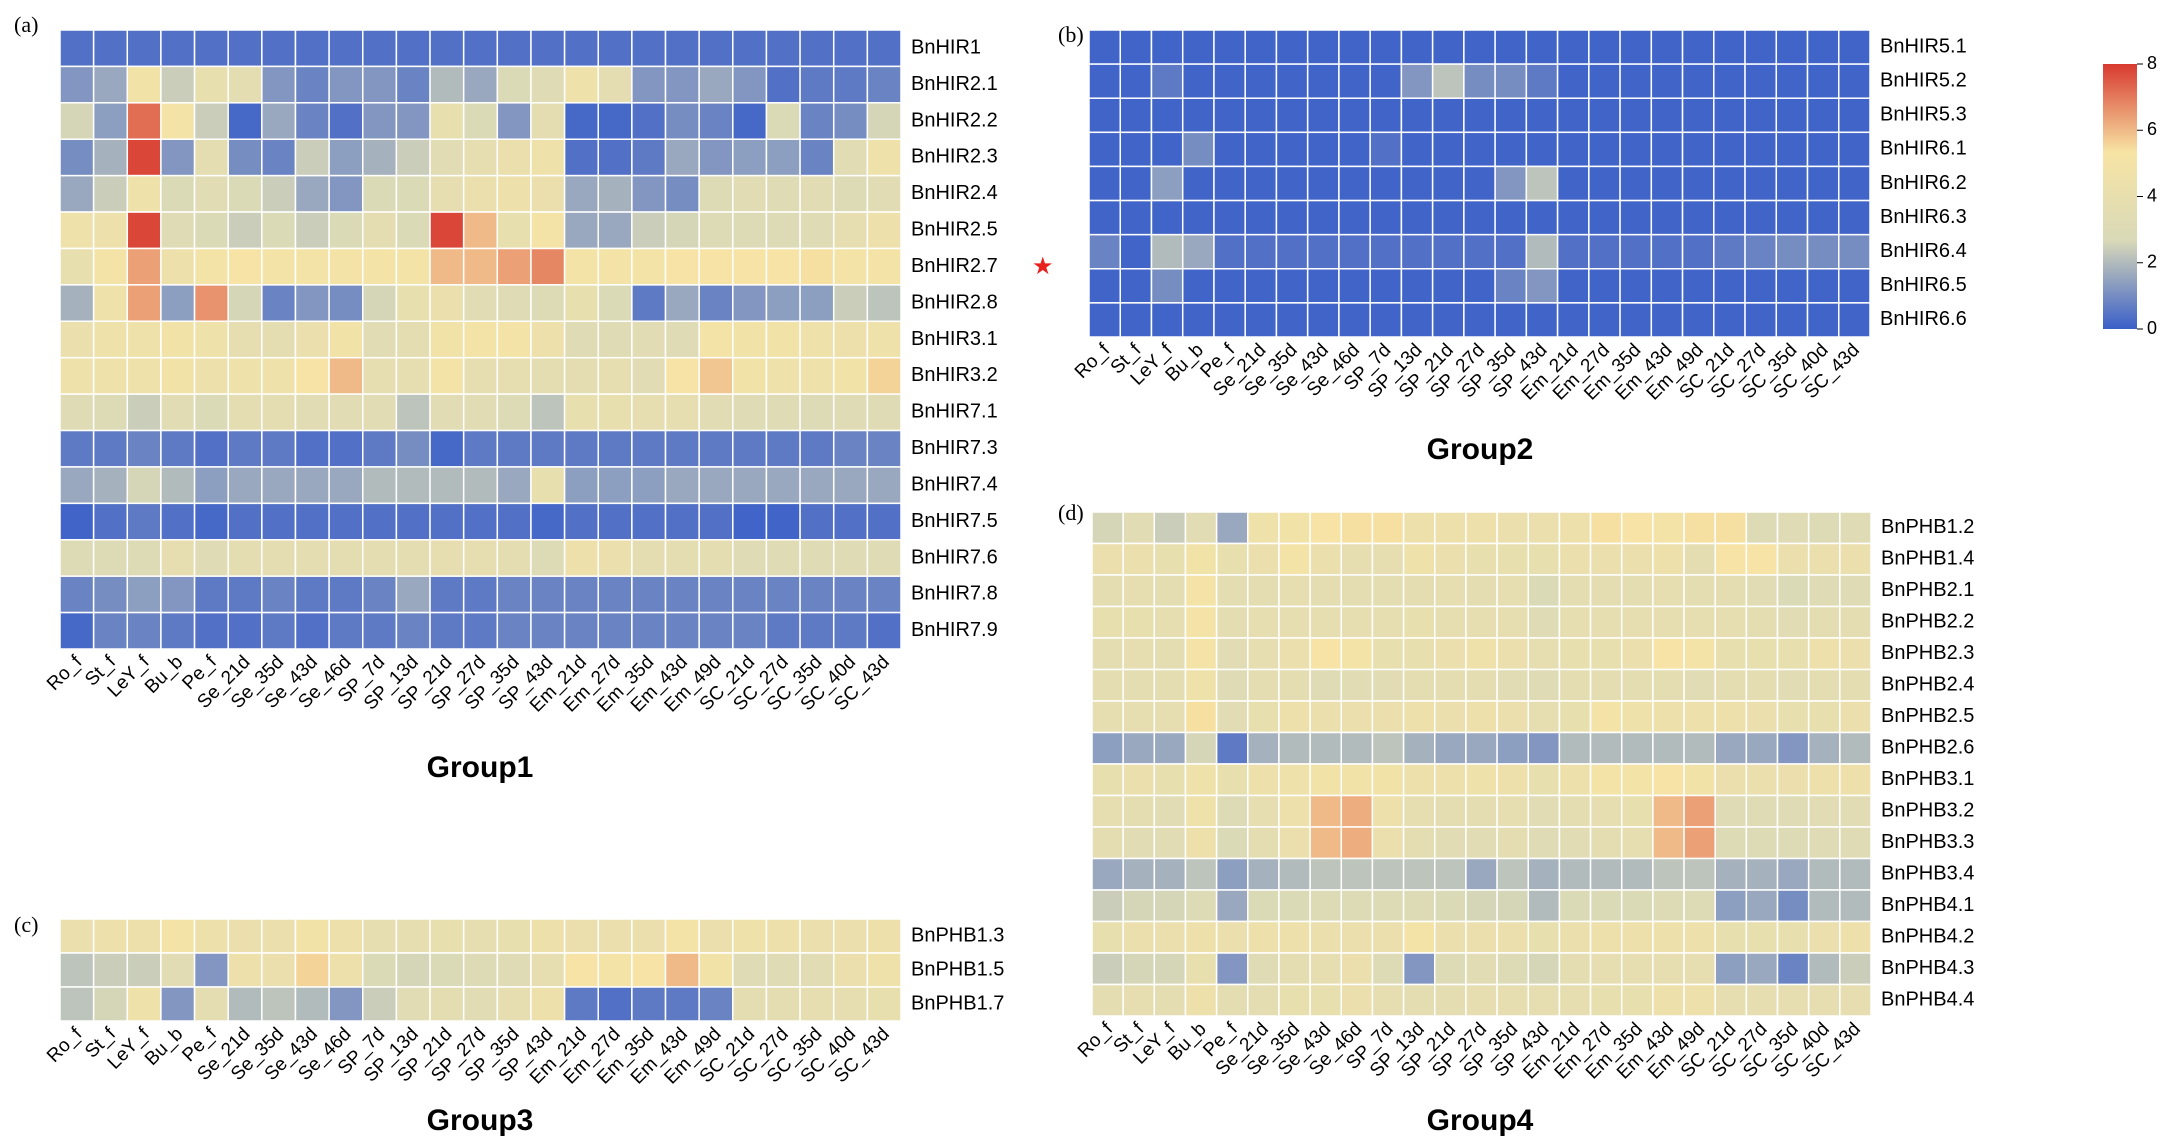 The image size is (2173, 1139). Describe the element at coordinates (1927, 653) in the screenshot. I see `row-label: BnPHB2.3` at that location.